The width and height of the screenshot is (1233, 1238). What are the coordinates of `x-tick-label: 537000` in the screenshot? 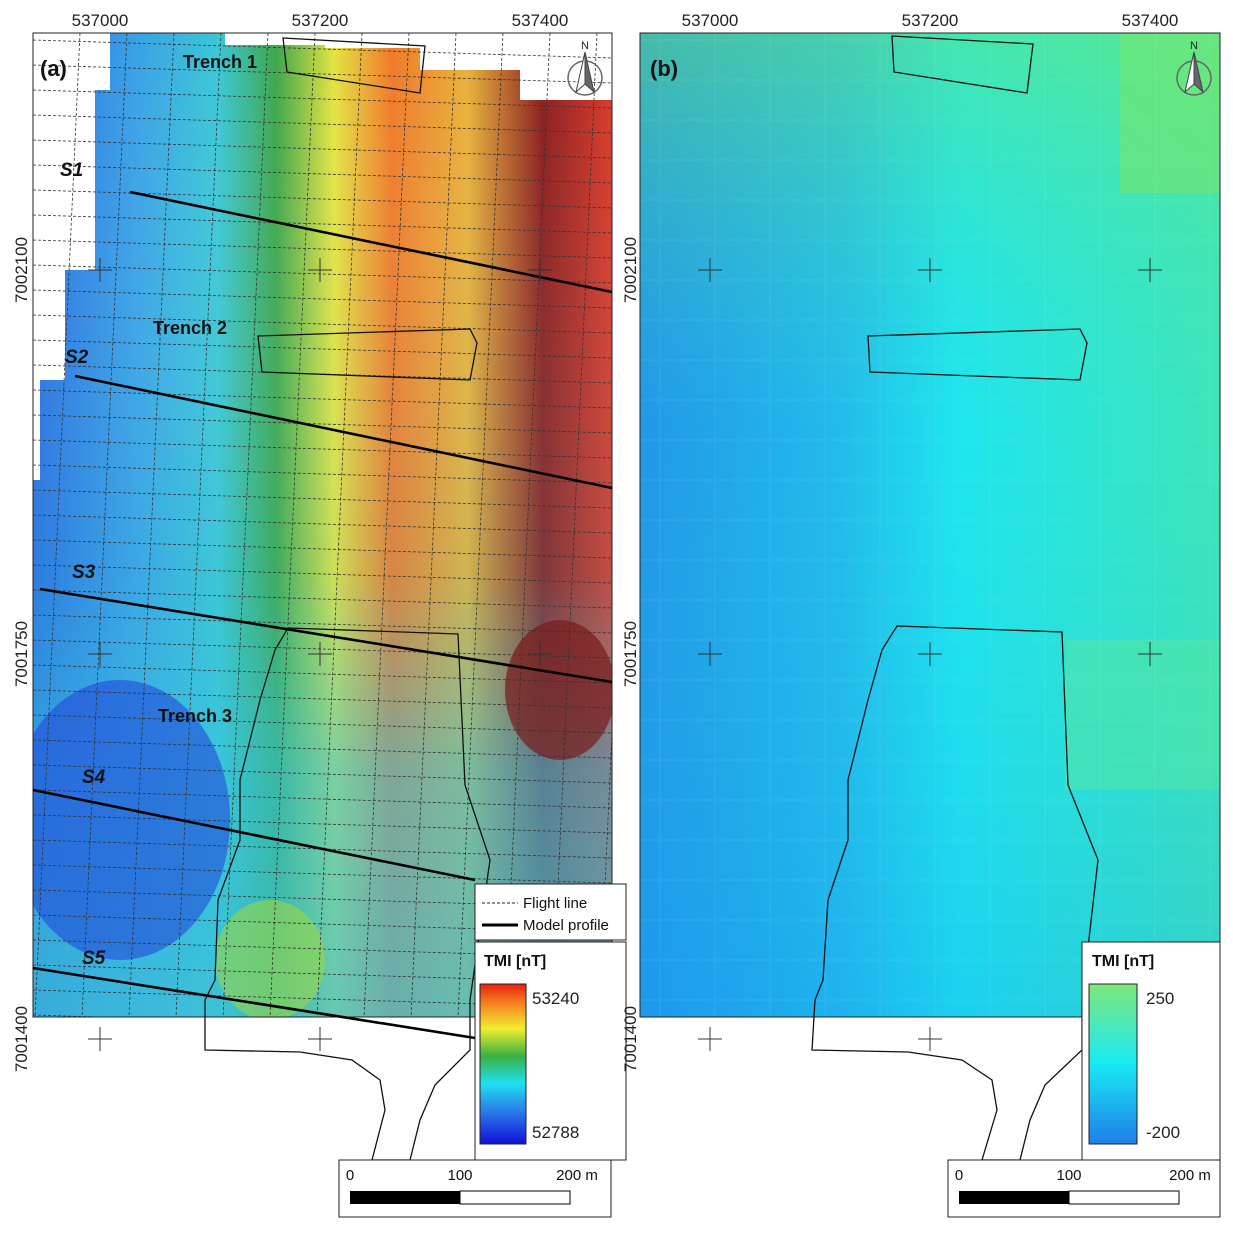 It's located at (710, 20).